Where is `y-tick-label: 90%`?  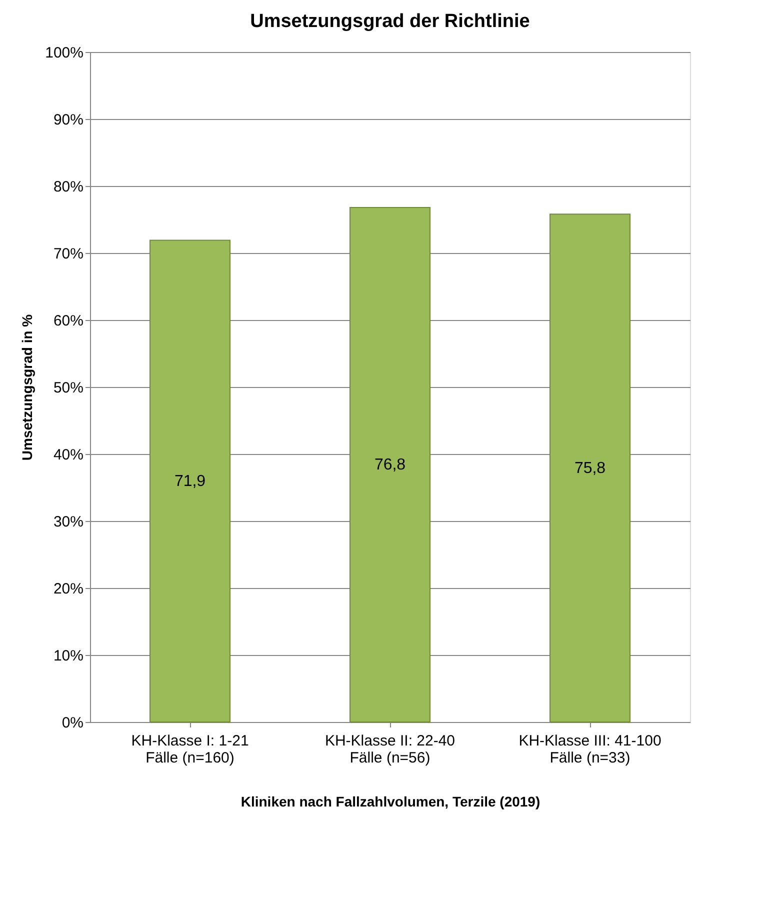 y-tick-label: 90% is located at coordinates (68, 120).